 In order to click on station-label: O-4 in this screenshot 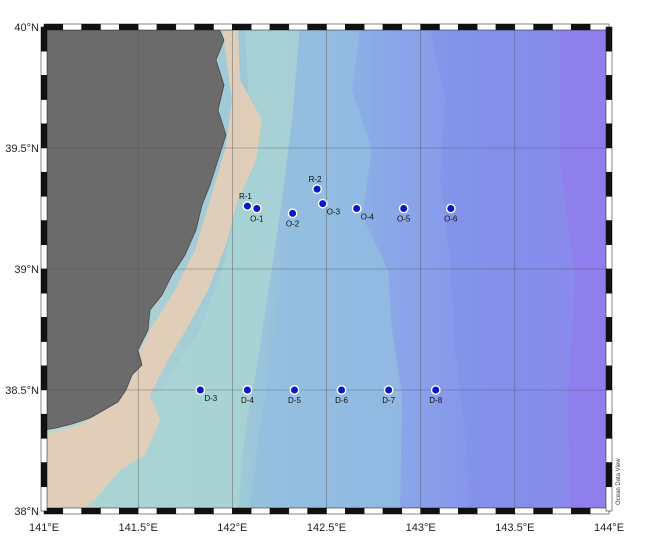, I will do `click(368, 217)`.